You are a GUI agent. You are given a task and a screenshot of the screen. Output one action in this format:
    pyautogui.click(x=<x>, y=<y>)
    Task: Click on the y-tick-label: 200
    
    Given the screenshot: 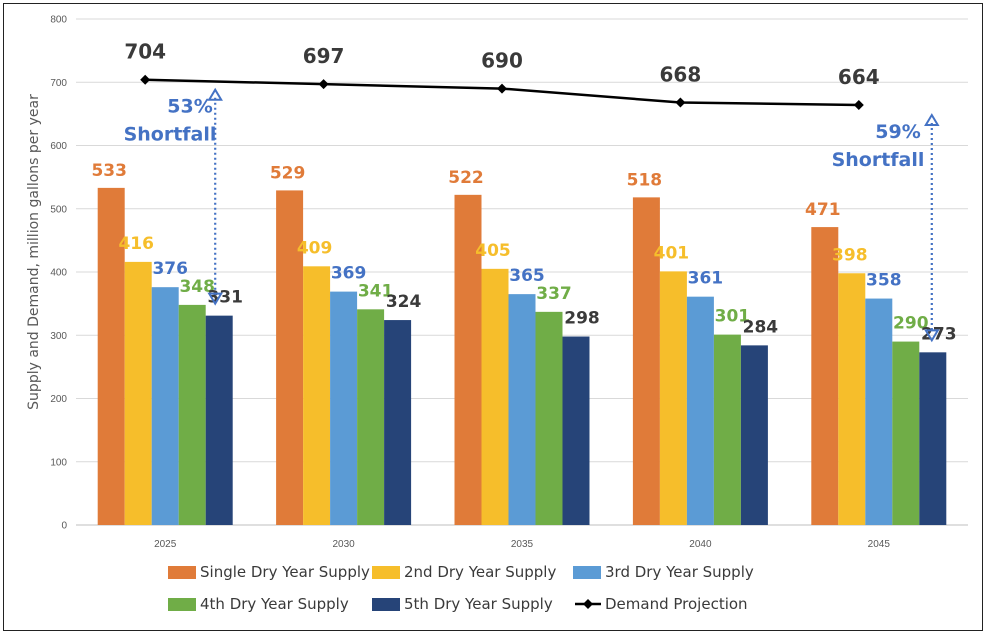 What is the action you would take?
    pyautogui.click(x=58, y=399)
    